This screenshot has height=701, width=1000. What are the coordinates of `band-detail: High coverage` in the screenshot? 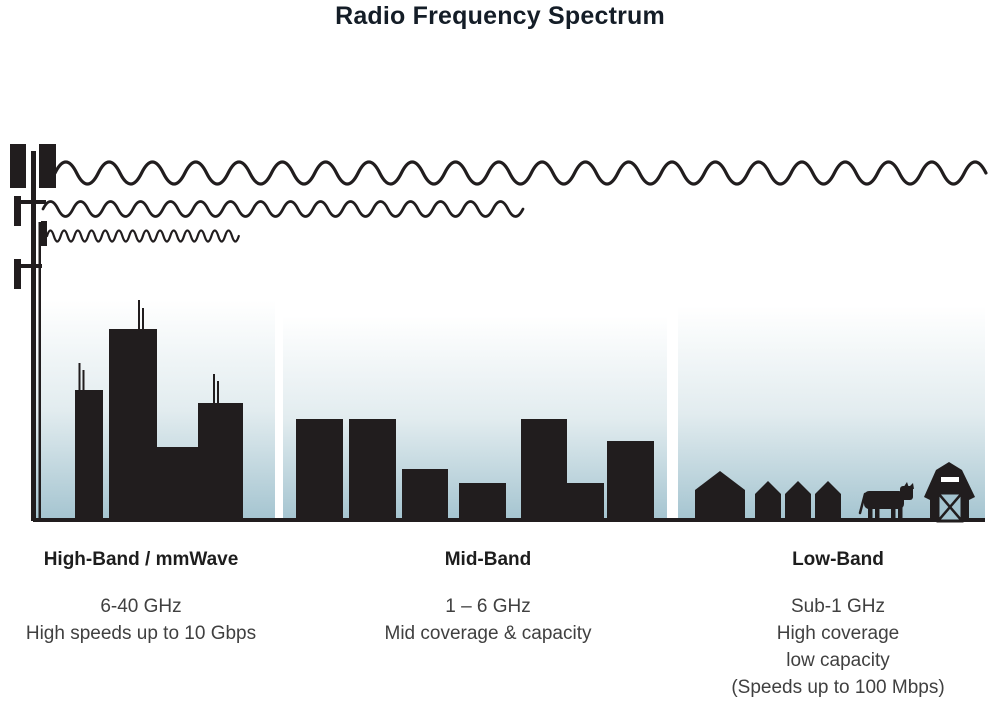 It's located at (838, 633).